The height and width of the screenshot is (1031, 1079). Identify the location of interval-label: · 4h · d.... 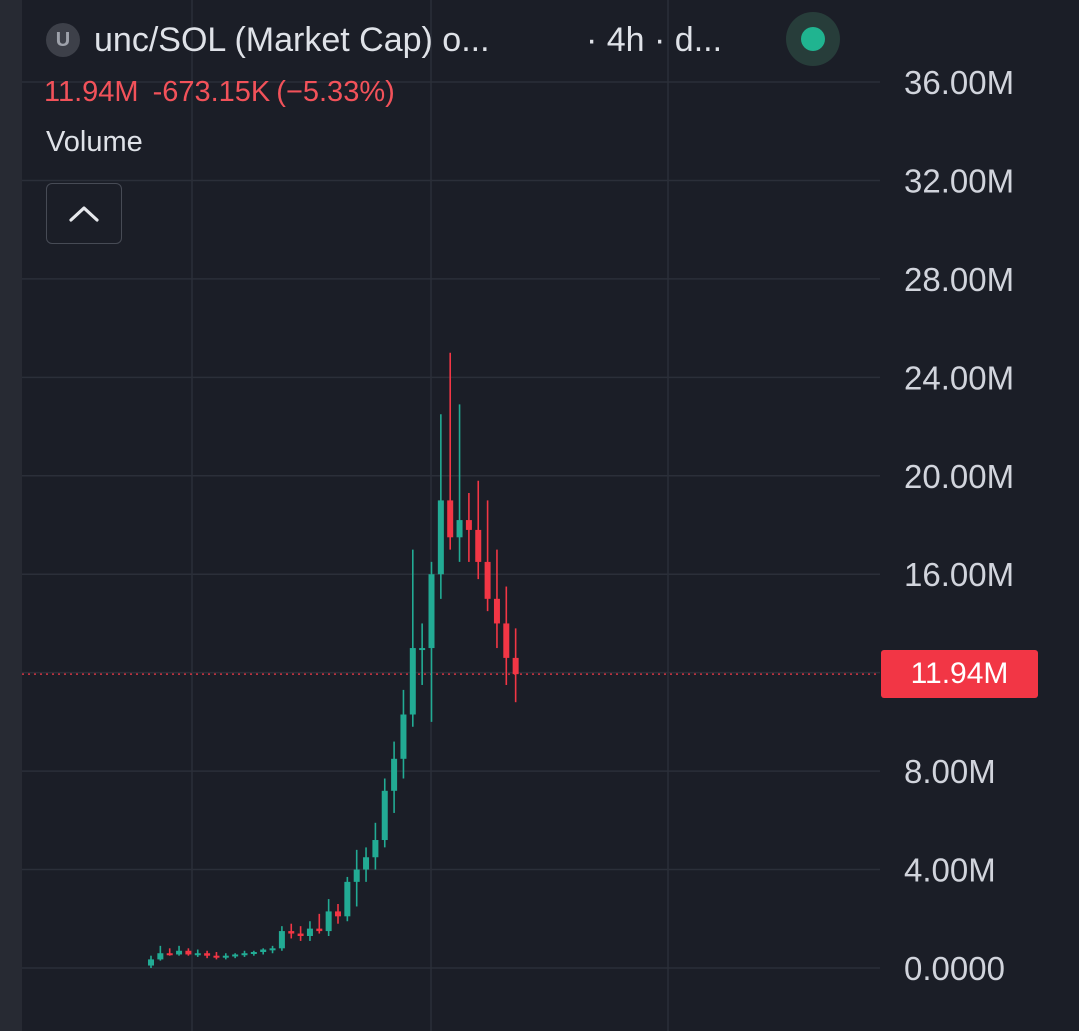
(654, 39).